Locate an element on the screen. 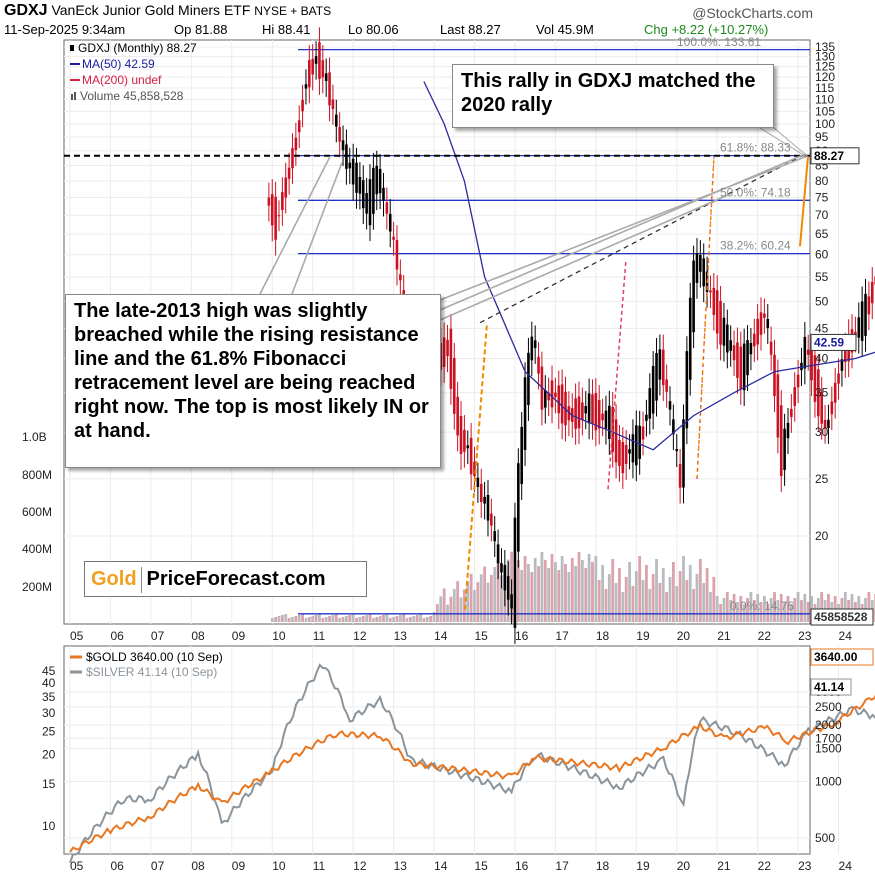 The height and width of the screenshot is (875, 875). y-tick-label: 50 is located at coordinates (822, 301).